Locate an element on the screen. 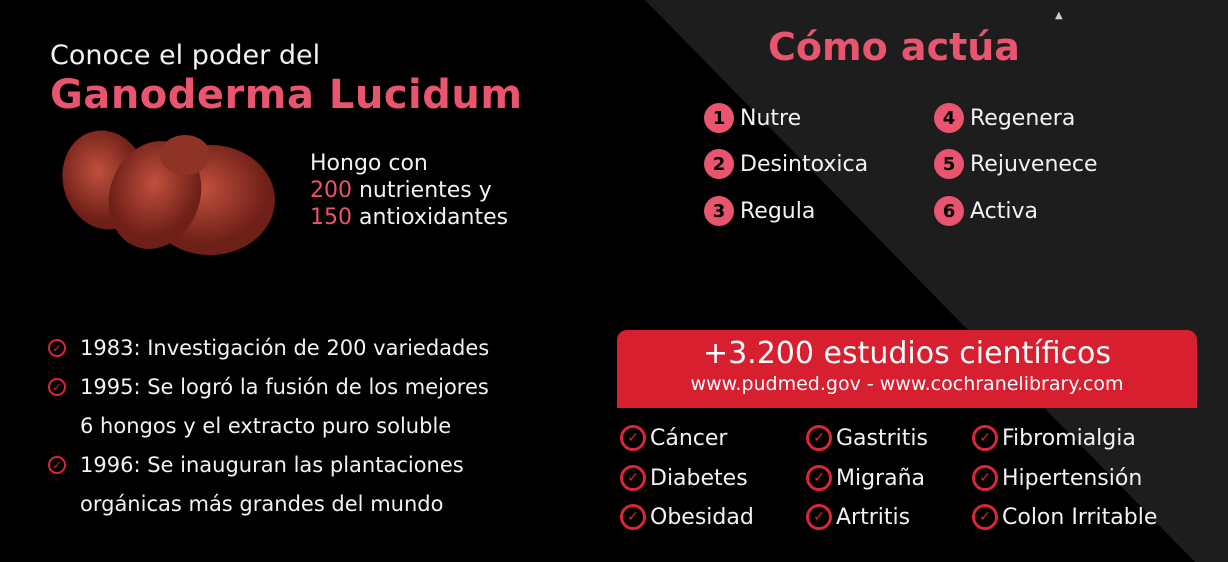  condition-item: ✓ Fibromialgia is located at coordinates (1054, 438).